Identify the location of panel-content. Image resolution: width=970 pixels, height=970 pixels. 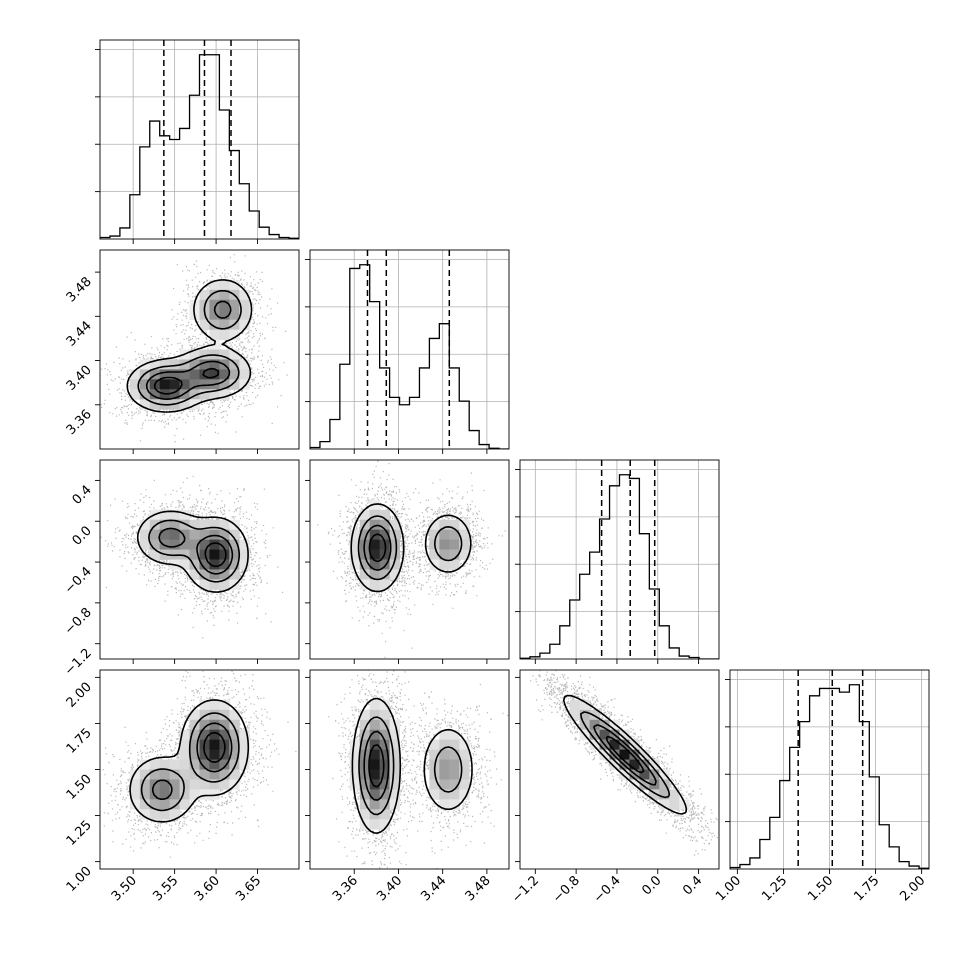
(192, 557).